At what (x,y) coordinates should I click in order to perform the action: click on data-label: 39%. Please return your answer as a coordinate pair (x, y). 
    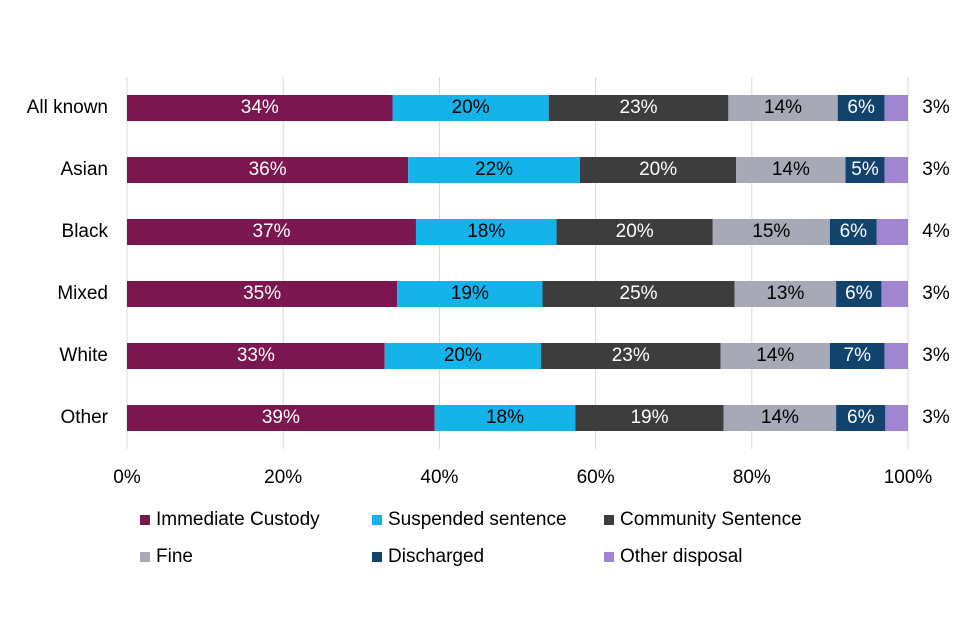
    Looking at the image, I should click on (281, 417).